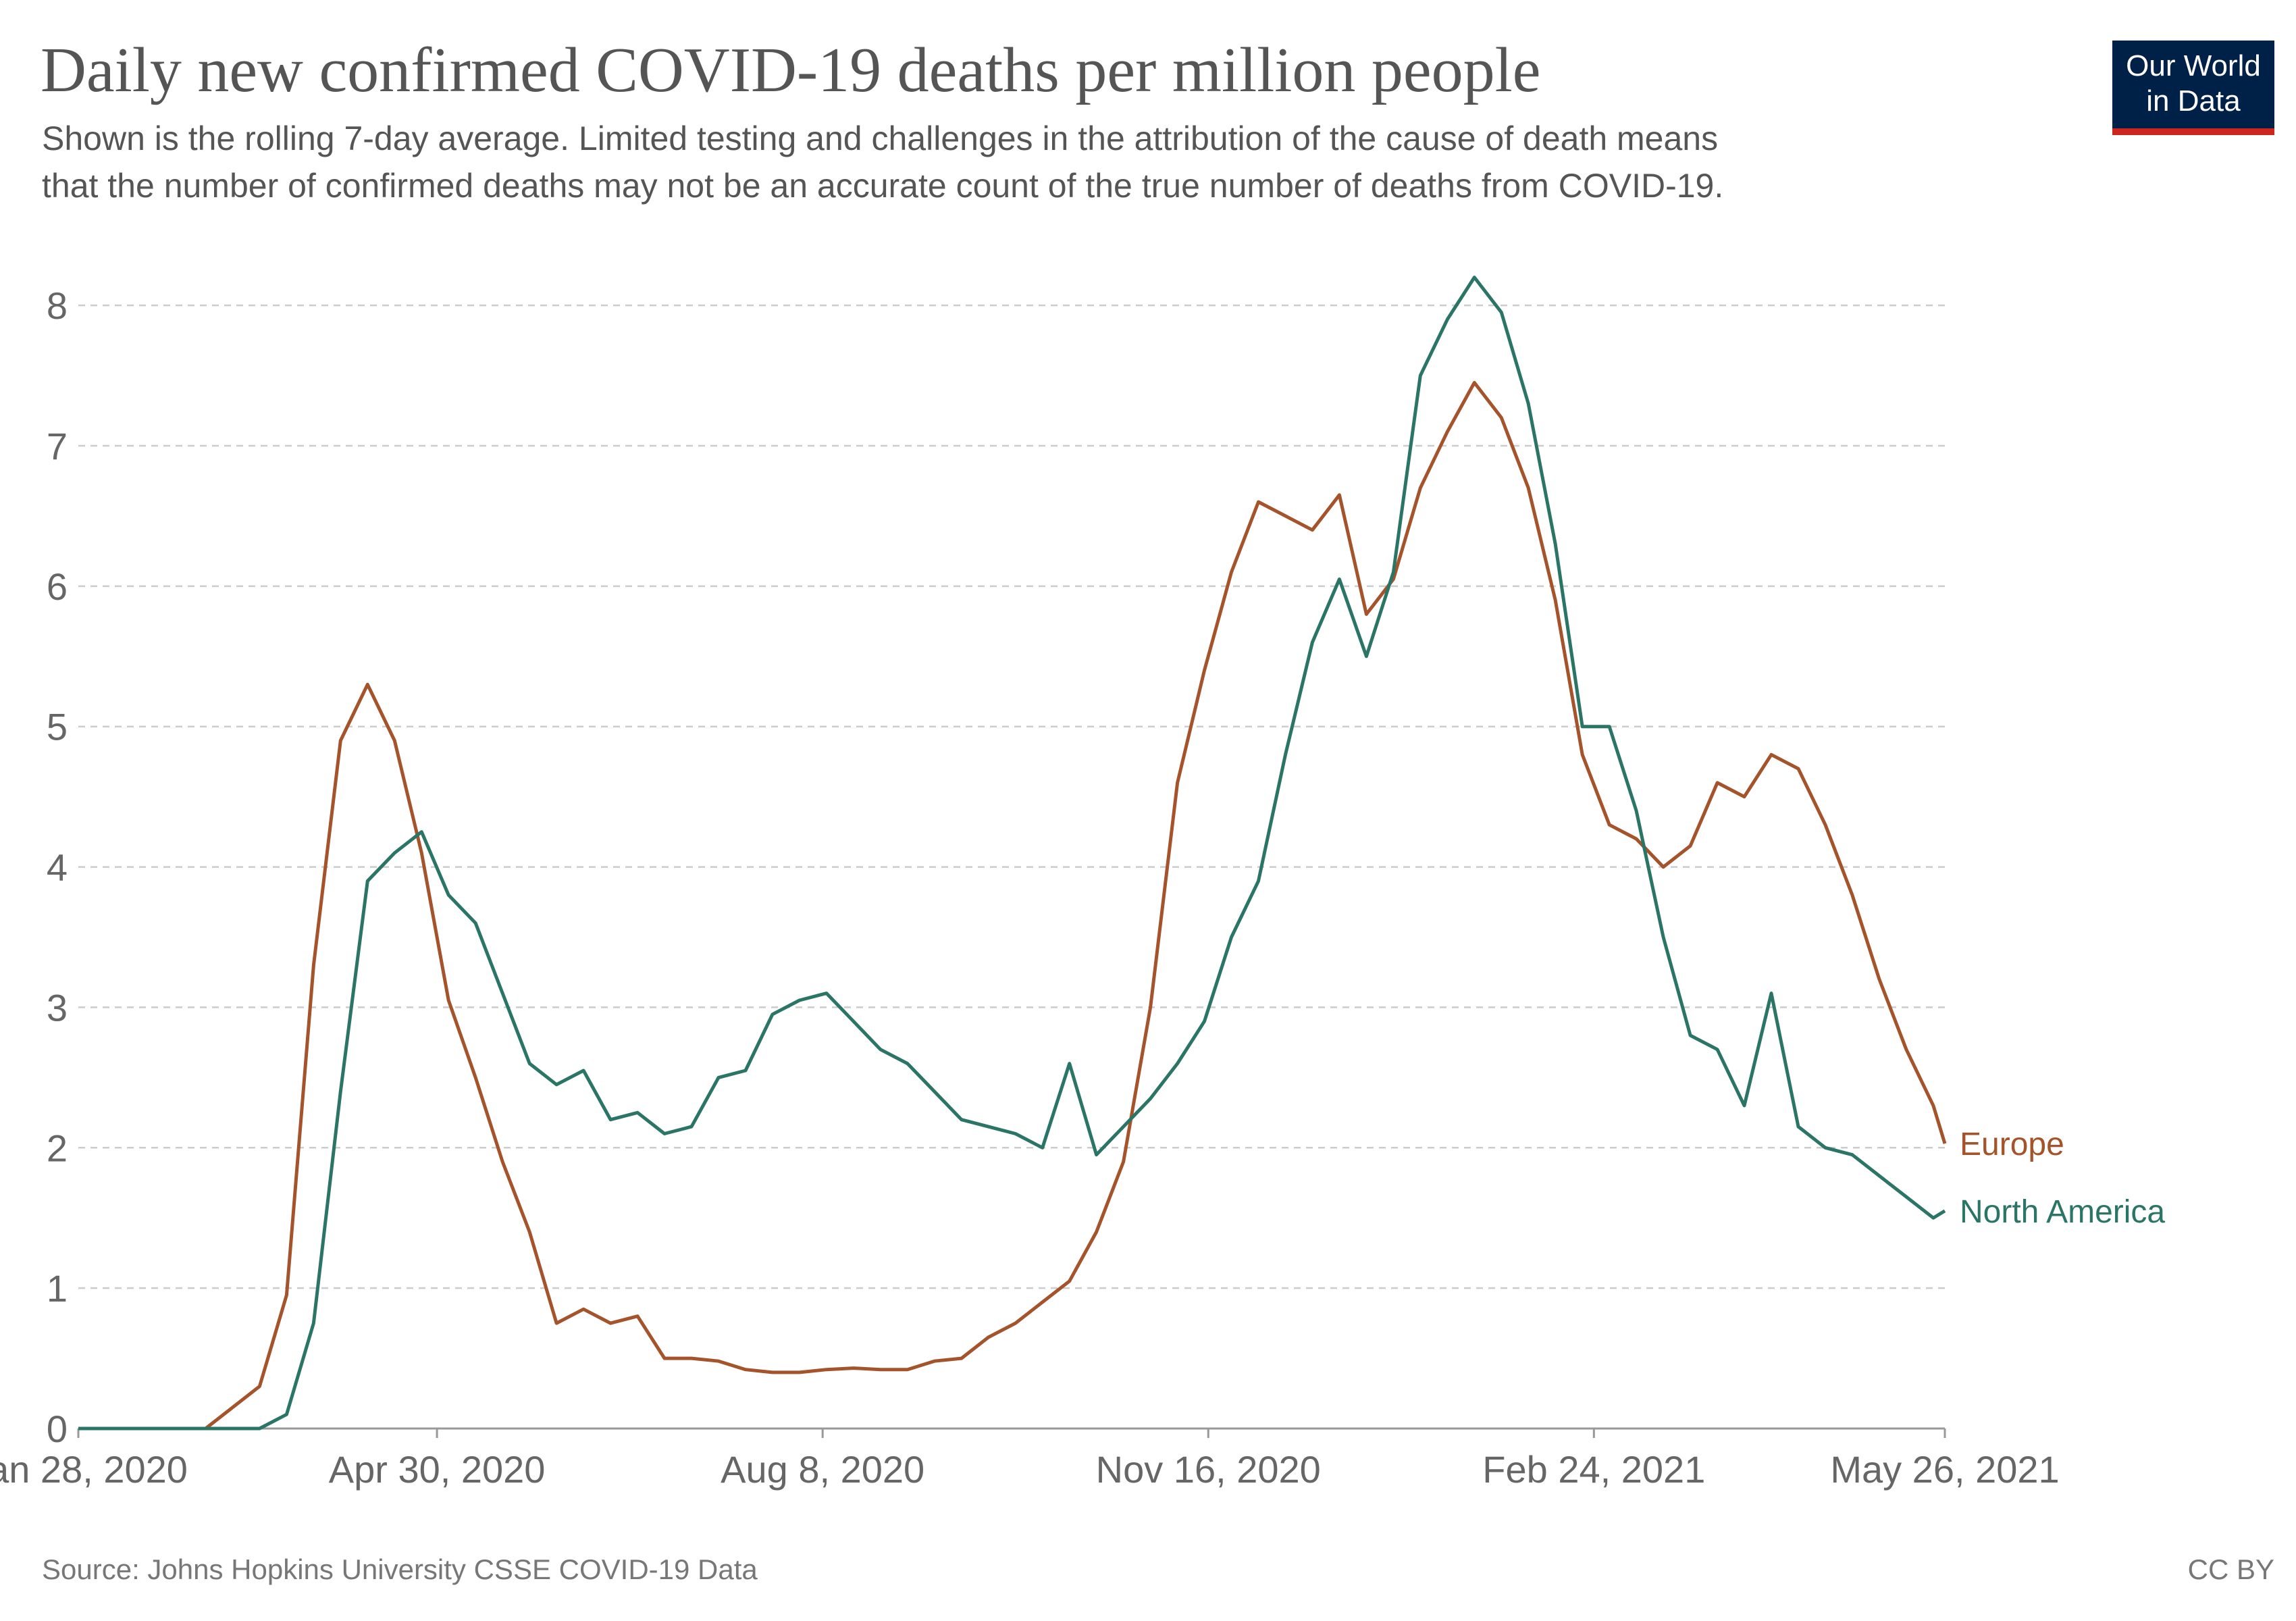 The height and width of the screenshot is (1621, 2296). I want to click on logo-text: in Data, so click(2193, 101).